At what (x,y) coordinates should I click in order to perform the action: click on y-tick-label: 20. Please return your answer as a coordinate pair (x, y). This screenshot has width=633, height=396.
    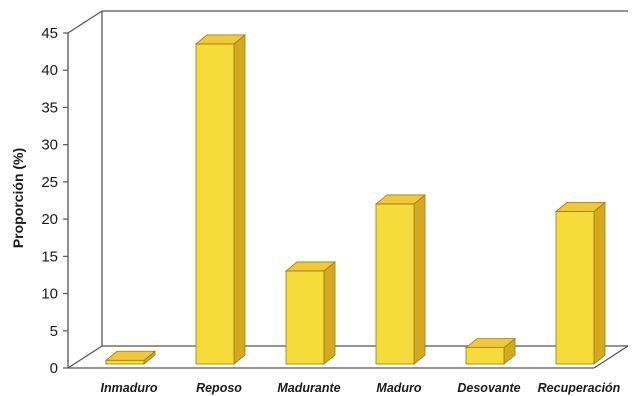
    Looking at the image, I should click on (49, 219).